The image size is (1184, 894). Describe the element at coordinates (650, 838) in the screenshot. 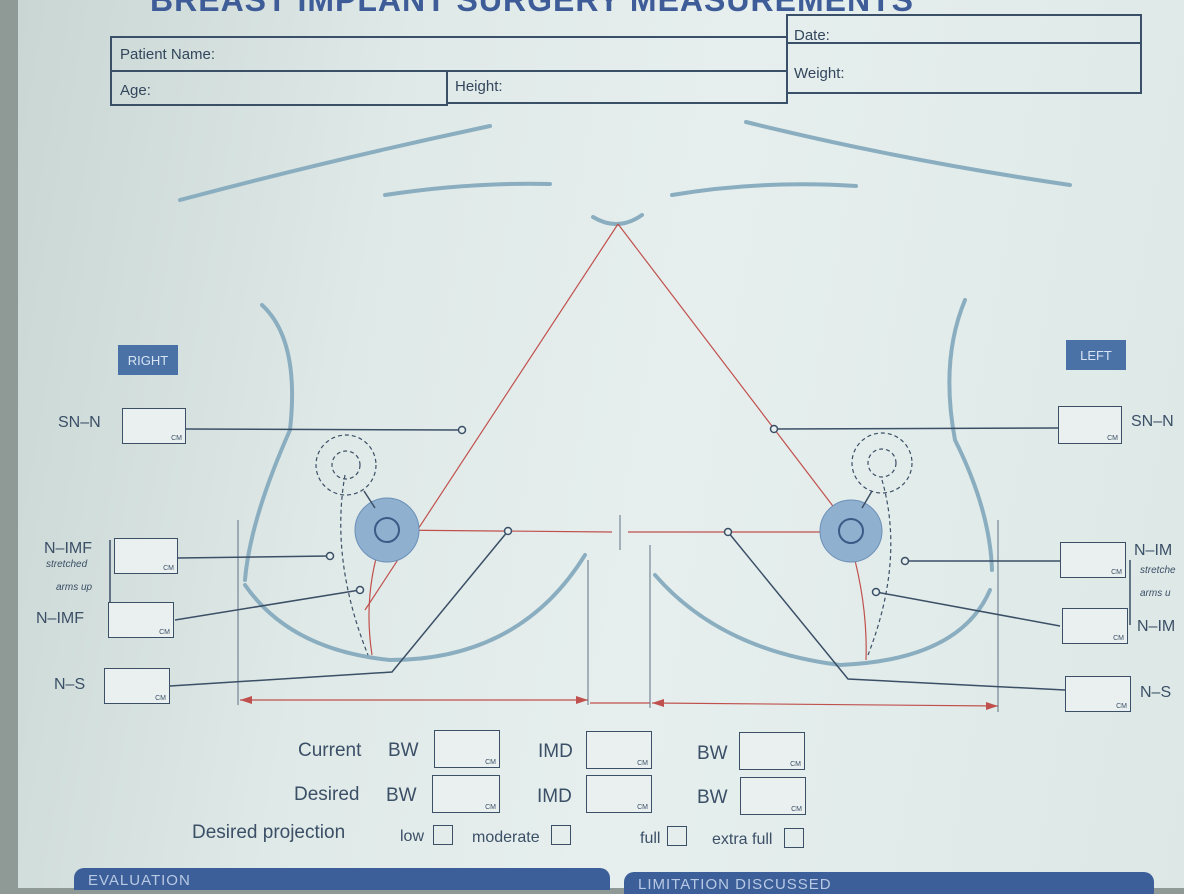

I see `projection-full-label: full` at that location.